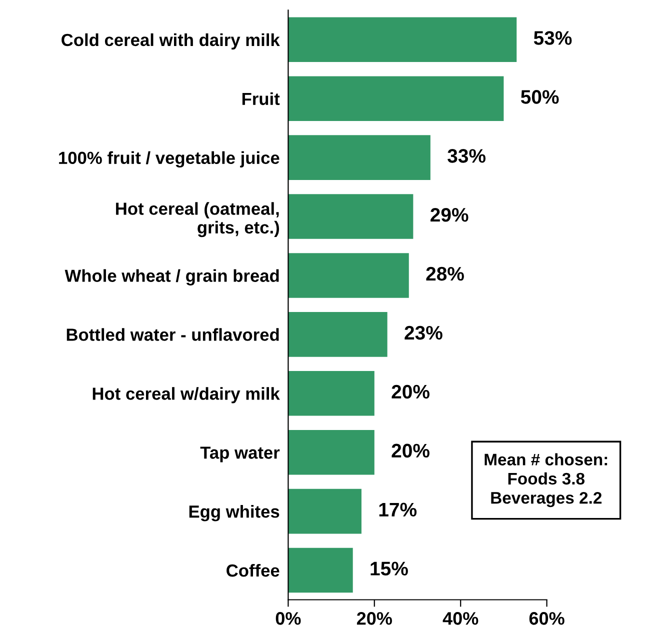  I want to click on y-tick-label: Bottled water - unflavored, so click(172, 334).